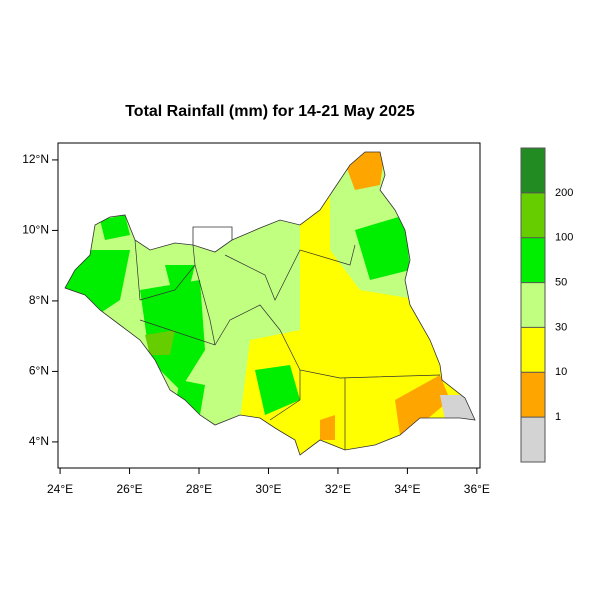 This screenshot has height=600, width=600. What do you see at coordinates (338, 489) in the screenshot?
I see `x-tick-label: 32°E` at bounding box center [338, 489].